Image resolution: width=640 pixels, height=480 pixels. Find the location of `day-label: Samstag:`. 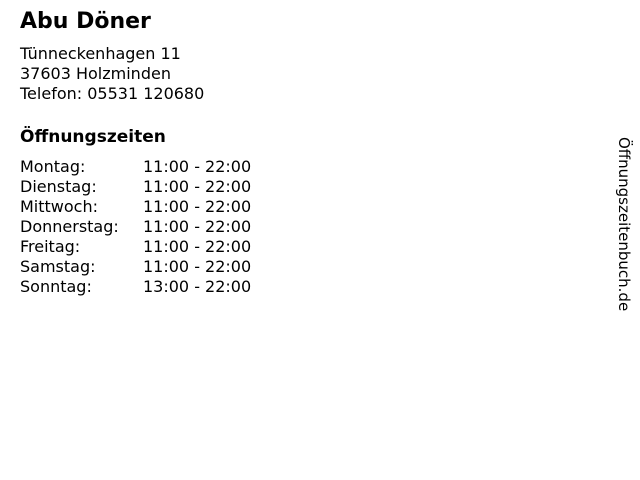

day-label: Samstag: is located at coordinates (58, 266).